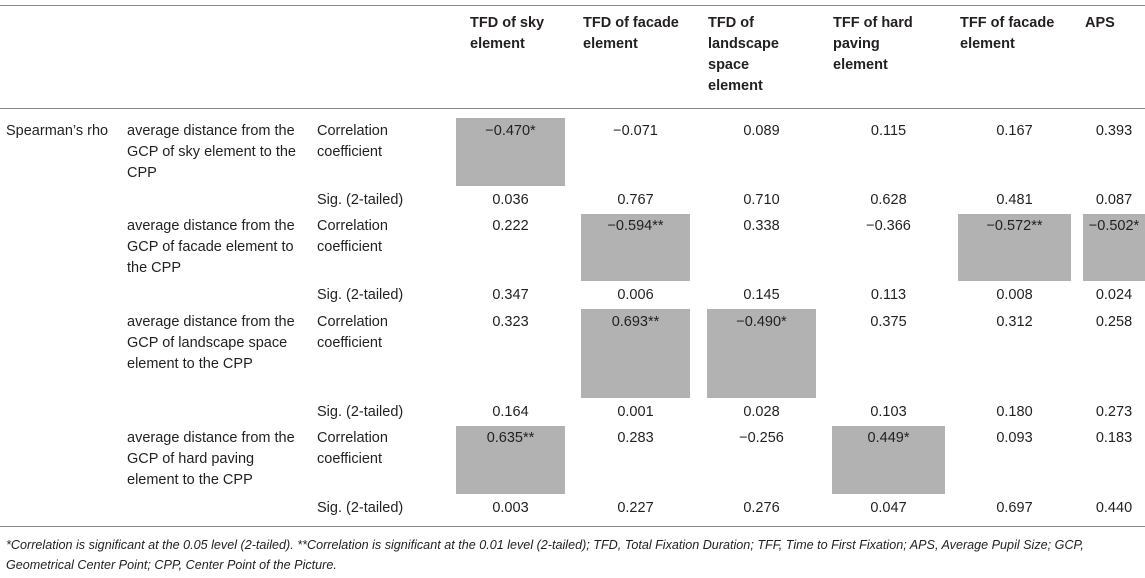 This screenshot has width=1145, height=578. I want to click on correlation-value: −0.470*, so click(510, 131).